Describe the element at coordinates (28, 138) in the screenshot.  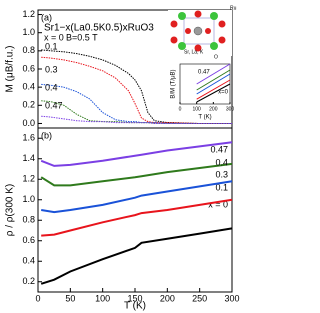
I see `y-tick-label: 1.6` at that location.